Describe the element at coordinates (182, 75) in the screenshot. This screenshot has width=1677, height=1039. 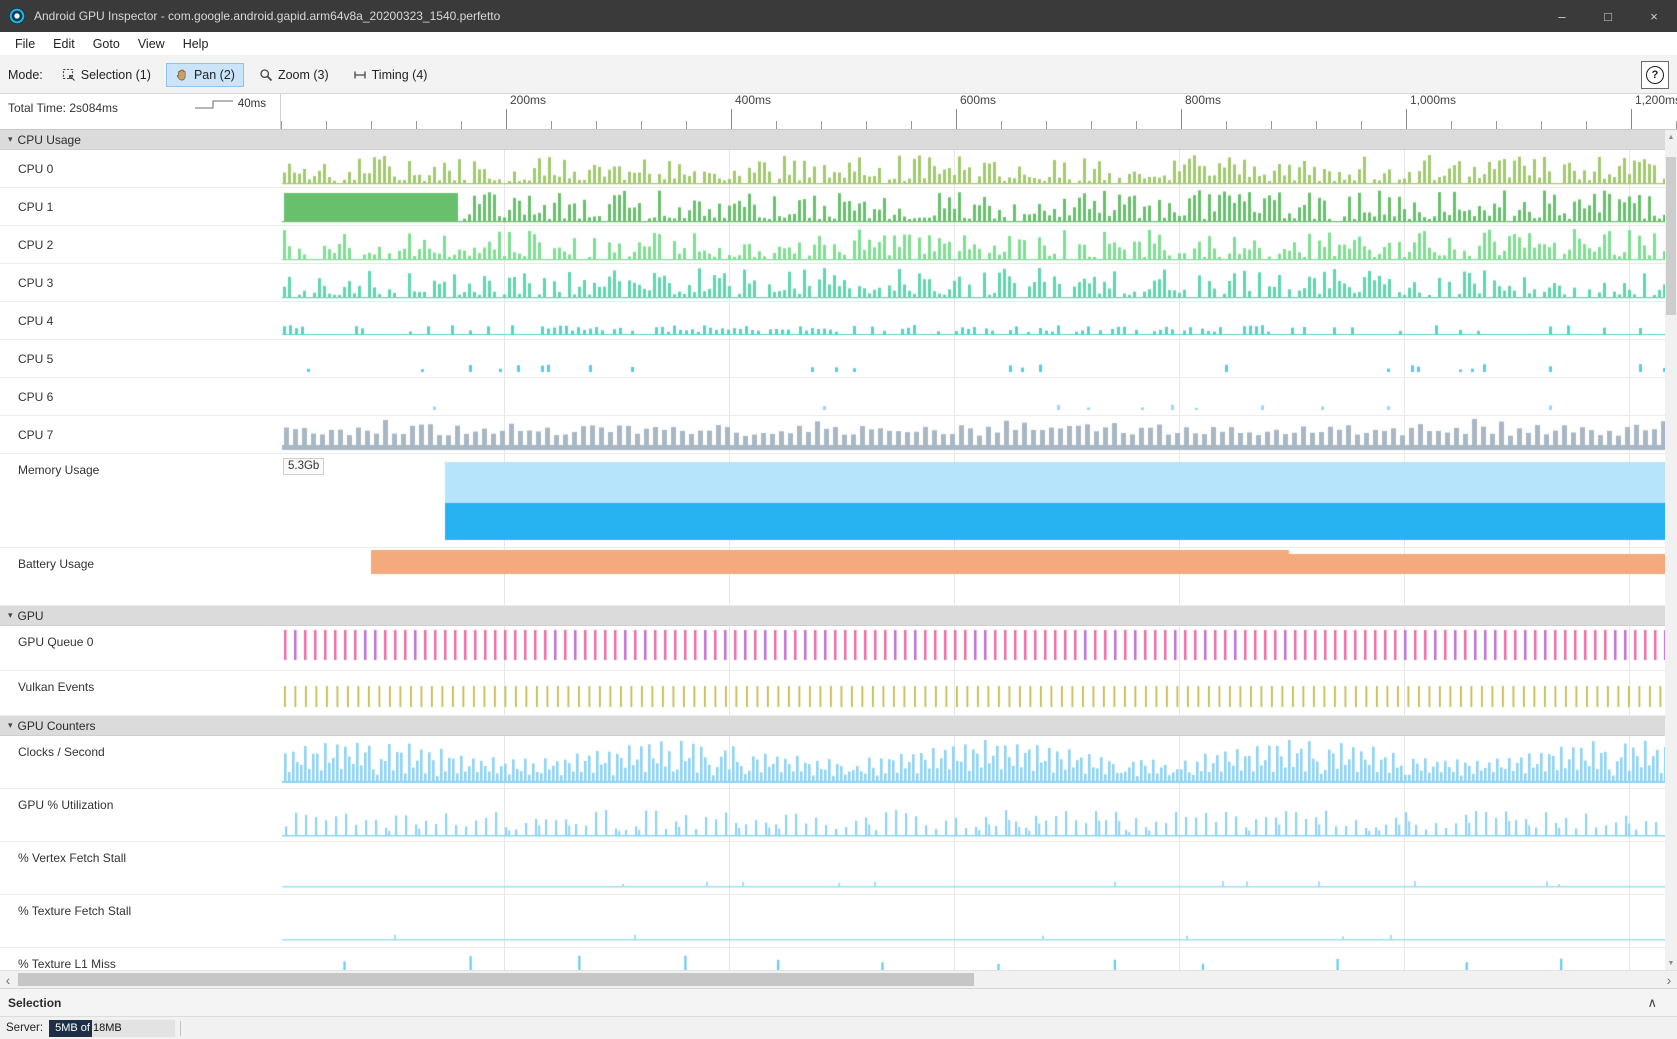
I see `pan-icon` at that location.